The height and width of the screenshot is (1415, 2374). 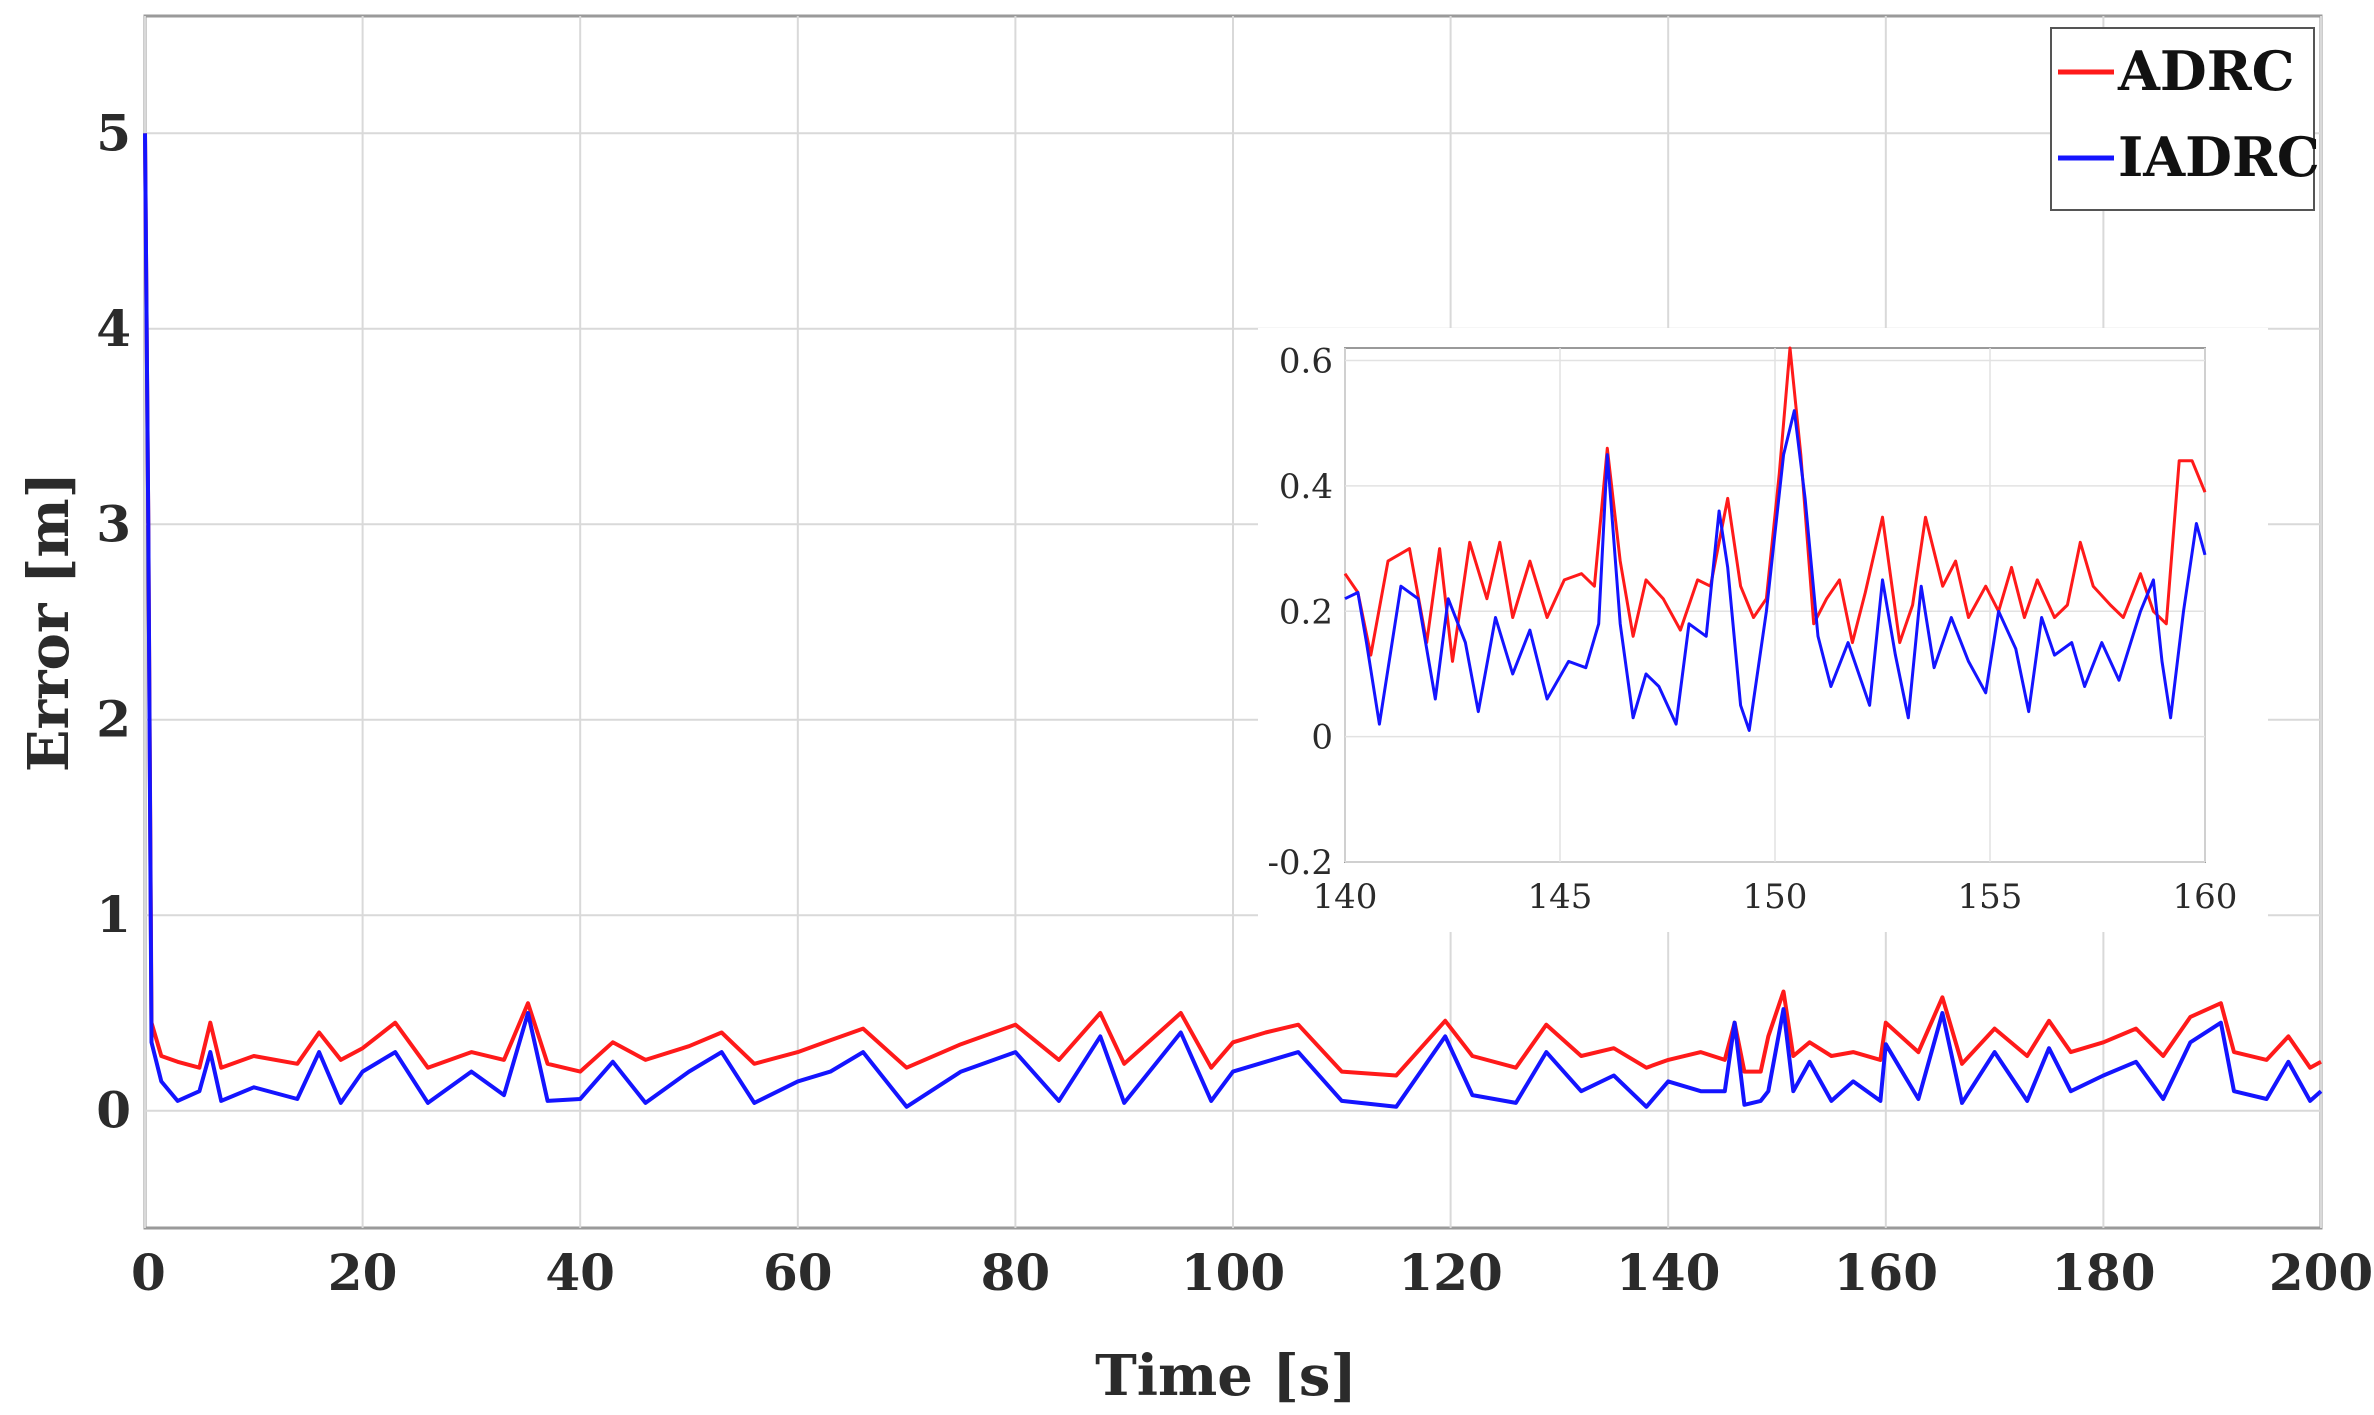 I want to click on inset-series-line-adrc, so click(x=1775, y=504).